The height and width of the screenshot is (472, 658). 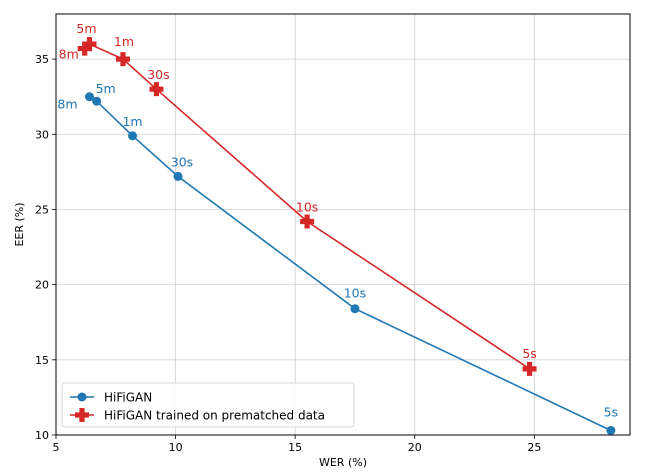 I want to click on y-tick-label: 30, so click(x=42, y=134).